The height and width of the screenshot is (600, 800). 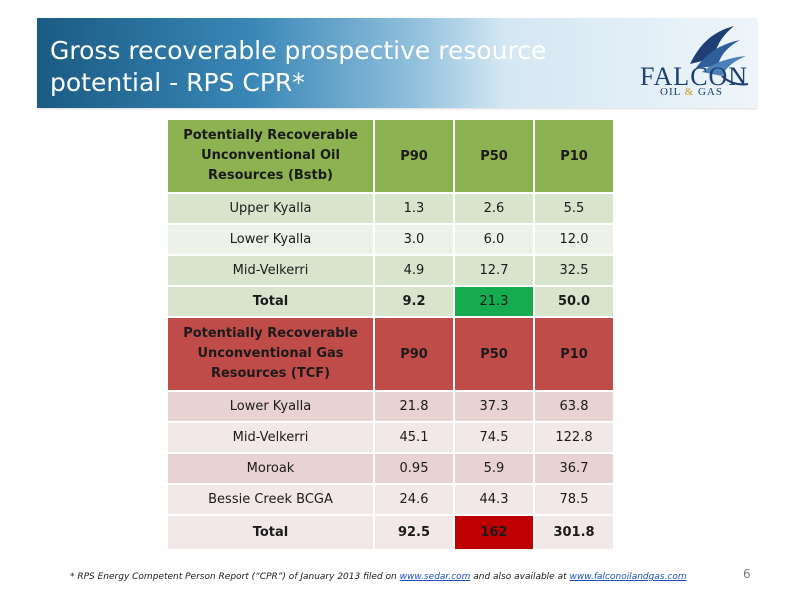 What do you see at coordinates (494, 499) in the screenshot?
I see `row-p50: 44.3` at bounding box center [494, 499].